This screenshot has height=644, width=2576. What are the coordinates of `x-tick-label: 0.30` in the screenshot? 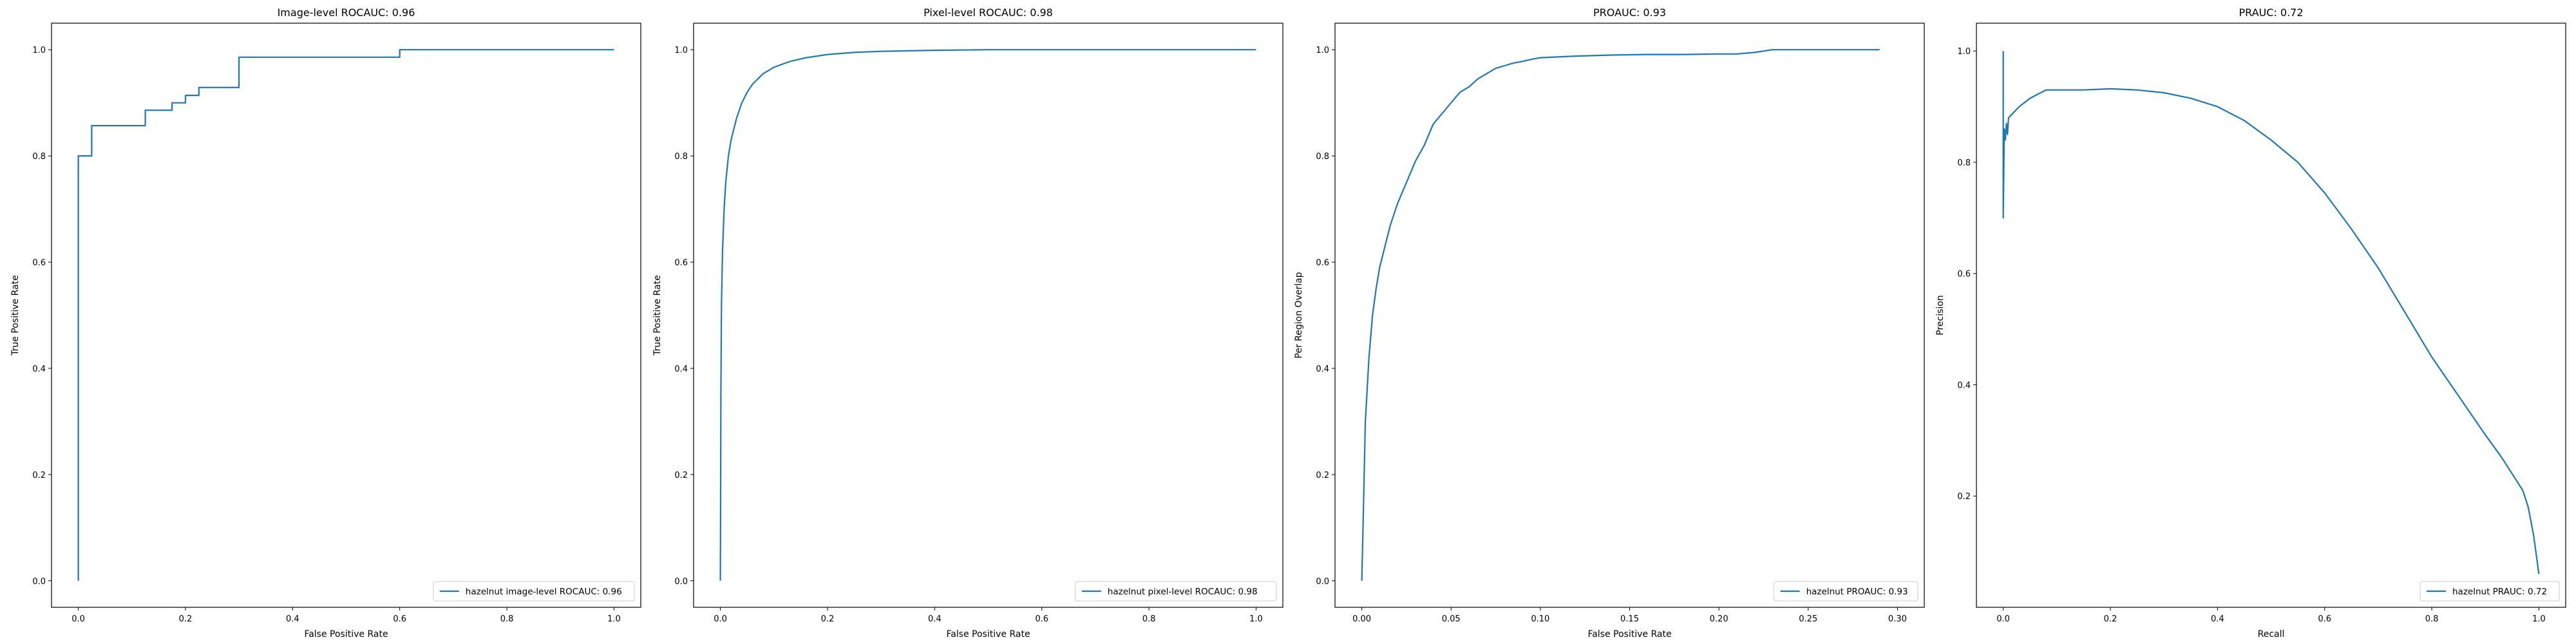 It's located at (1898, 619).